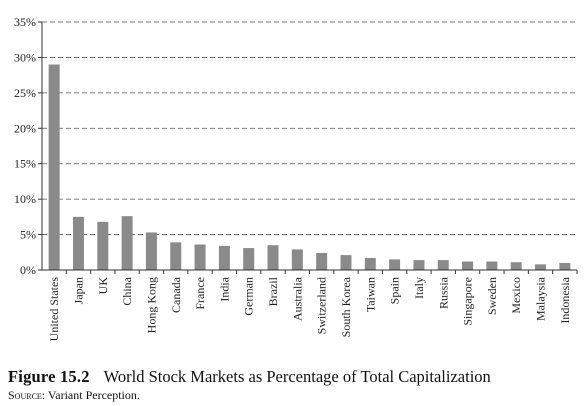  What do you see at coordinates (516, 295) in the screenshot?
I see `x-tick-label: Mexico` at bounding box center [516, 295].